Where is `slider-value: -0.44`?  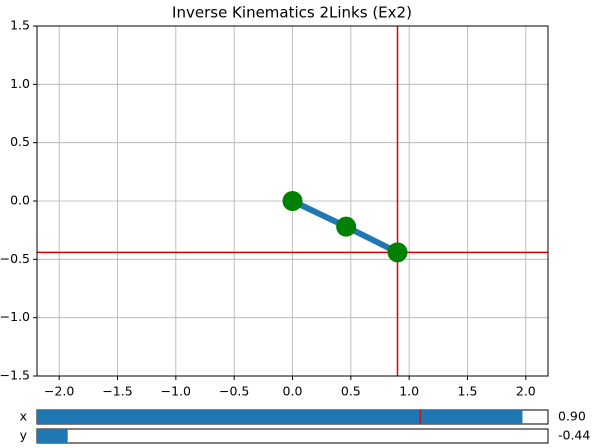 slider-value: -0.44 is located at coordinates (574, 435).